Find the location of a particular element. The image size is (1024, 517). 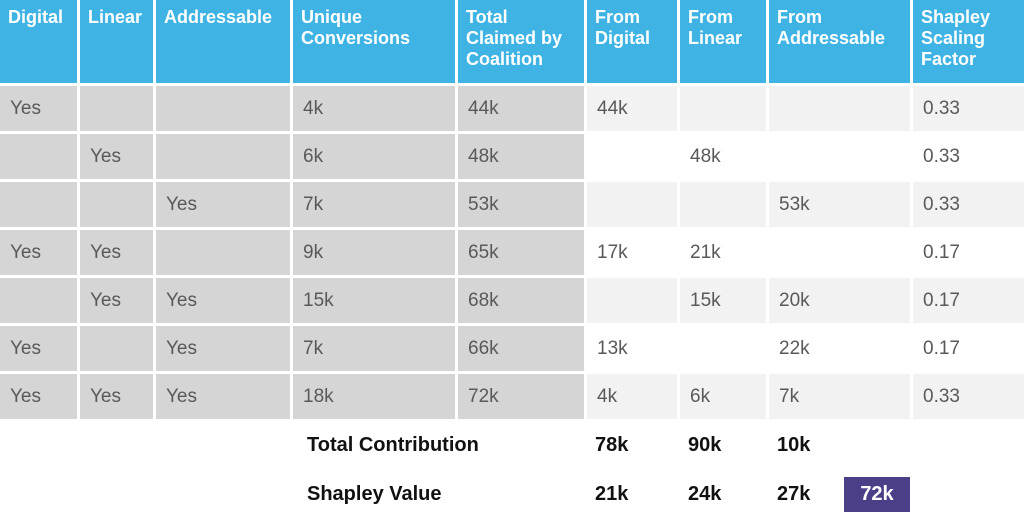

column-header-addressable: Addressable is located at coordinates (223, 41).